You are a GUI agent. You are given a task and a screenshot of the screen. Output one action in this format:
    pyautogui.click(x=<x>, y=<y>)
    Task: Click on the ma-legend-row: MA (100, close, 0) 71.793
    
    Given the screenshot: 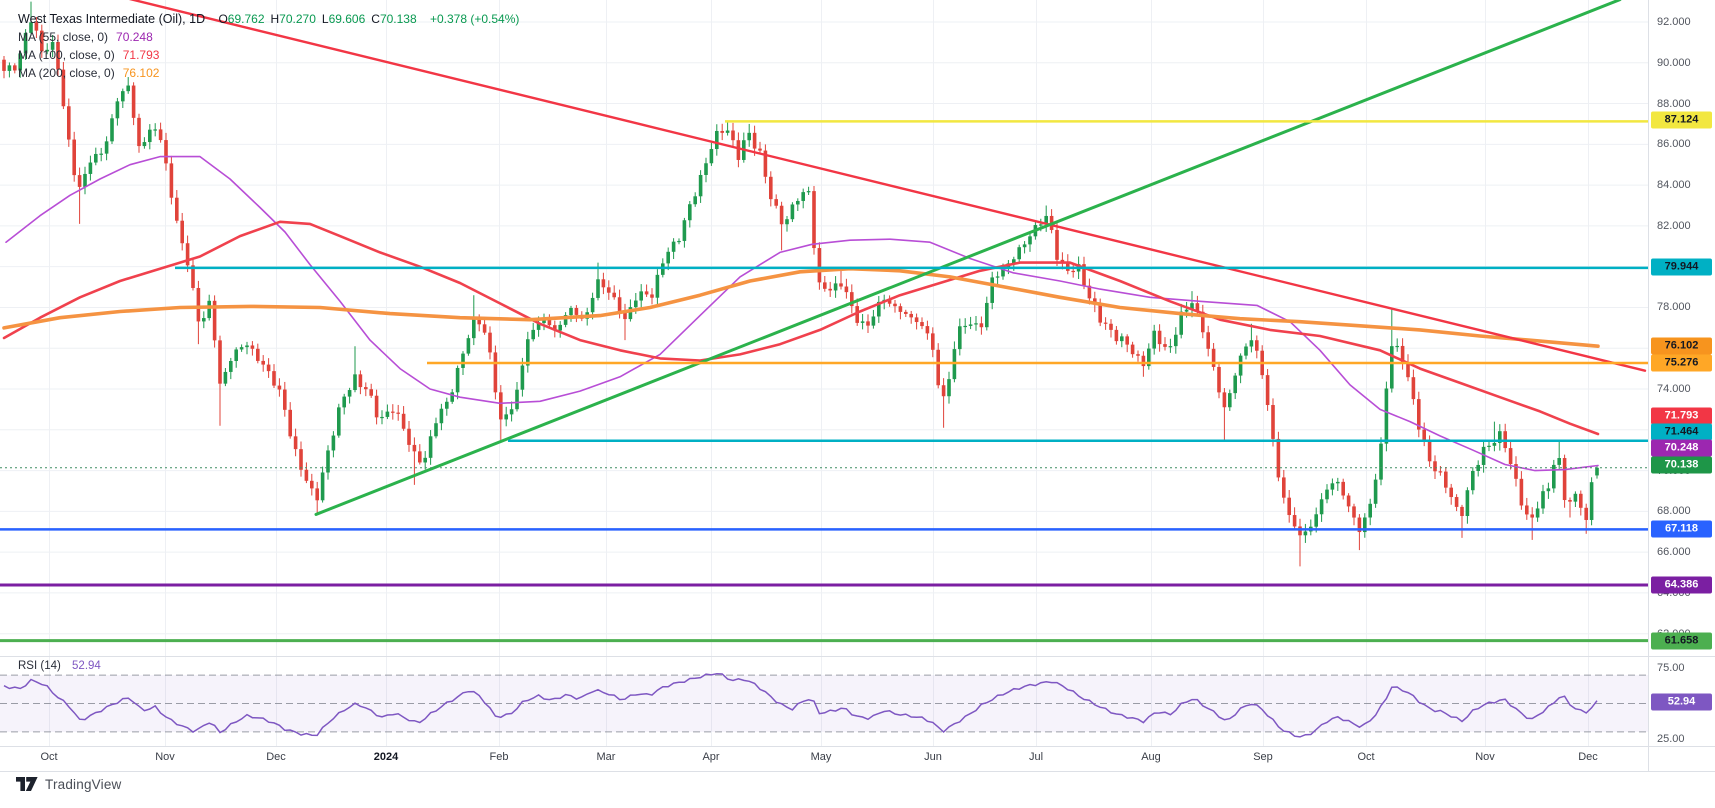 What is the action you would take?
    pyautogui.click(x=268, y=55)
    